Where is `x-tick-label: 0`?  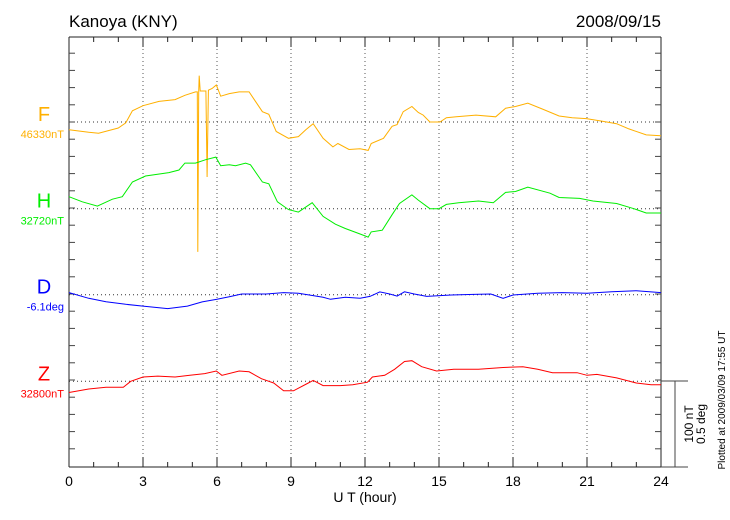 x-tick-label: 0 is located at coordinates (69, 481).